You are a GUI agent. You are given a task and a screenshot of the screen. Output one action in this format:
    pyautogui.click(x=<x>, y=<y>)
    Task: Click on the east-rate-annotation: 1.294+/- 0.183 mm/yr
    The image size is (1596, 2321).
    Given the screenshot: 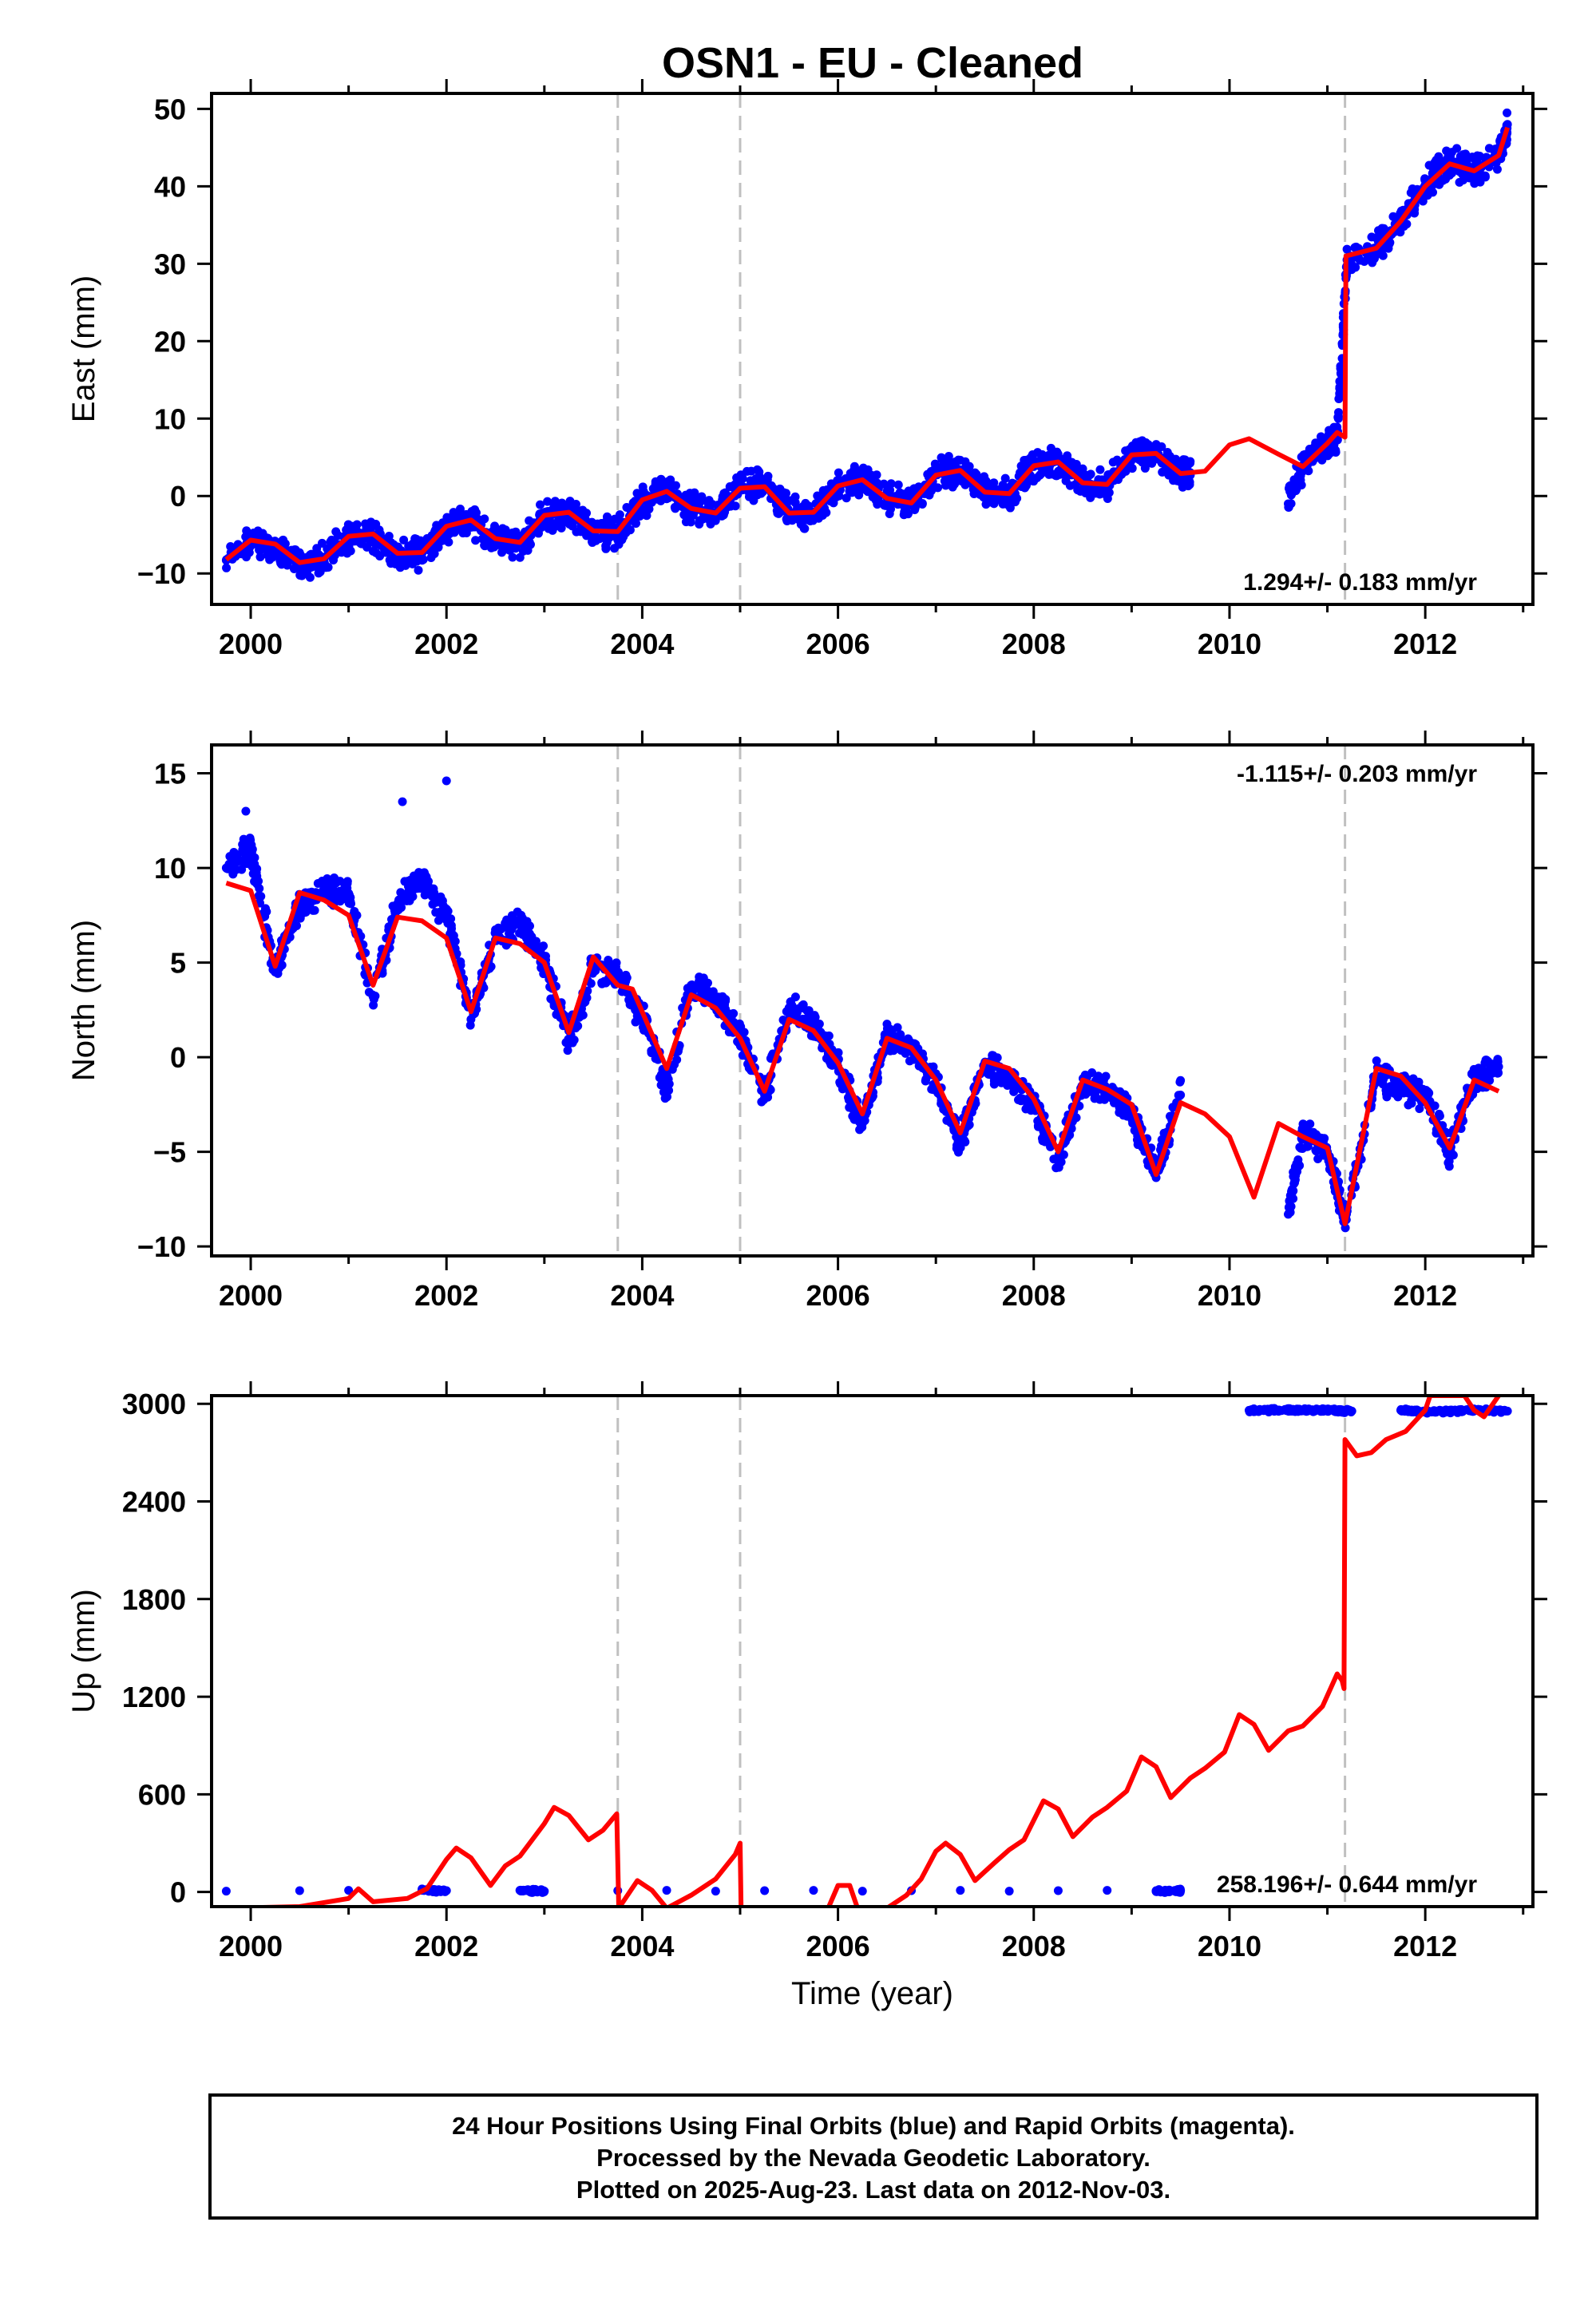 What is the action you would take?
    pyautogui.click(x=1360, y=582)
    